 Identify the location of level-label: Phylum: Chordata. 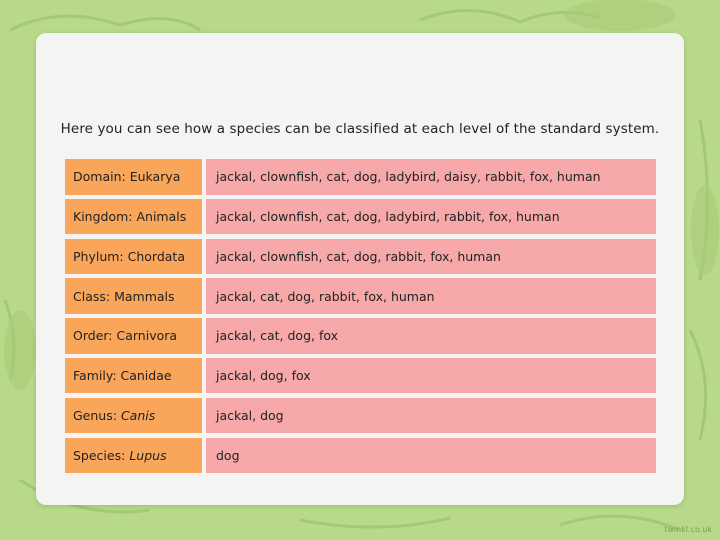
(129, 256).